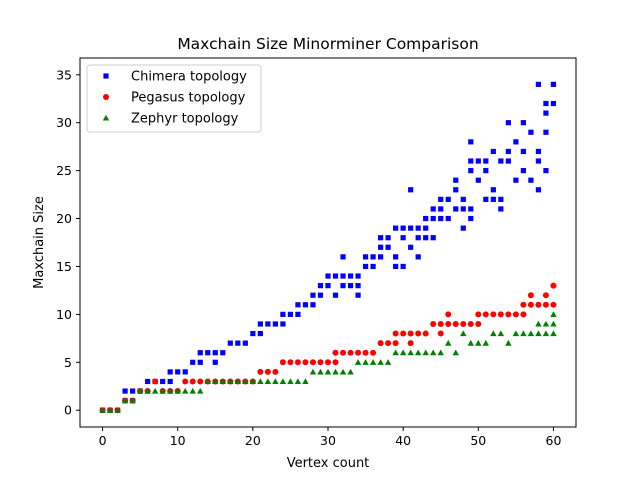 The image size is (640, 480). What do you see at coordinates (328, 440) in the screenshot?
I see `x-tick-label: 30` at bounding box center [328, 440].